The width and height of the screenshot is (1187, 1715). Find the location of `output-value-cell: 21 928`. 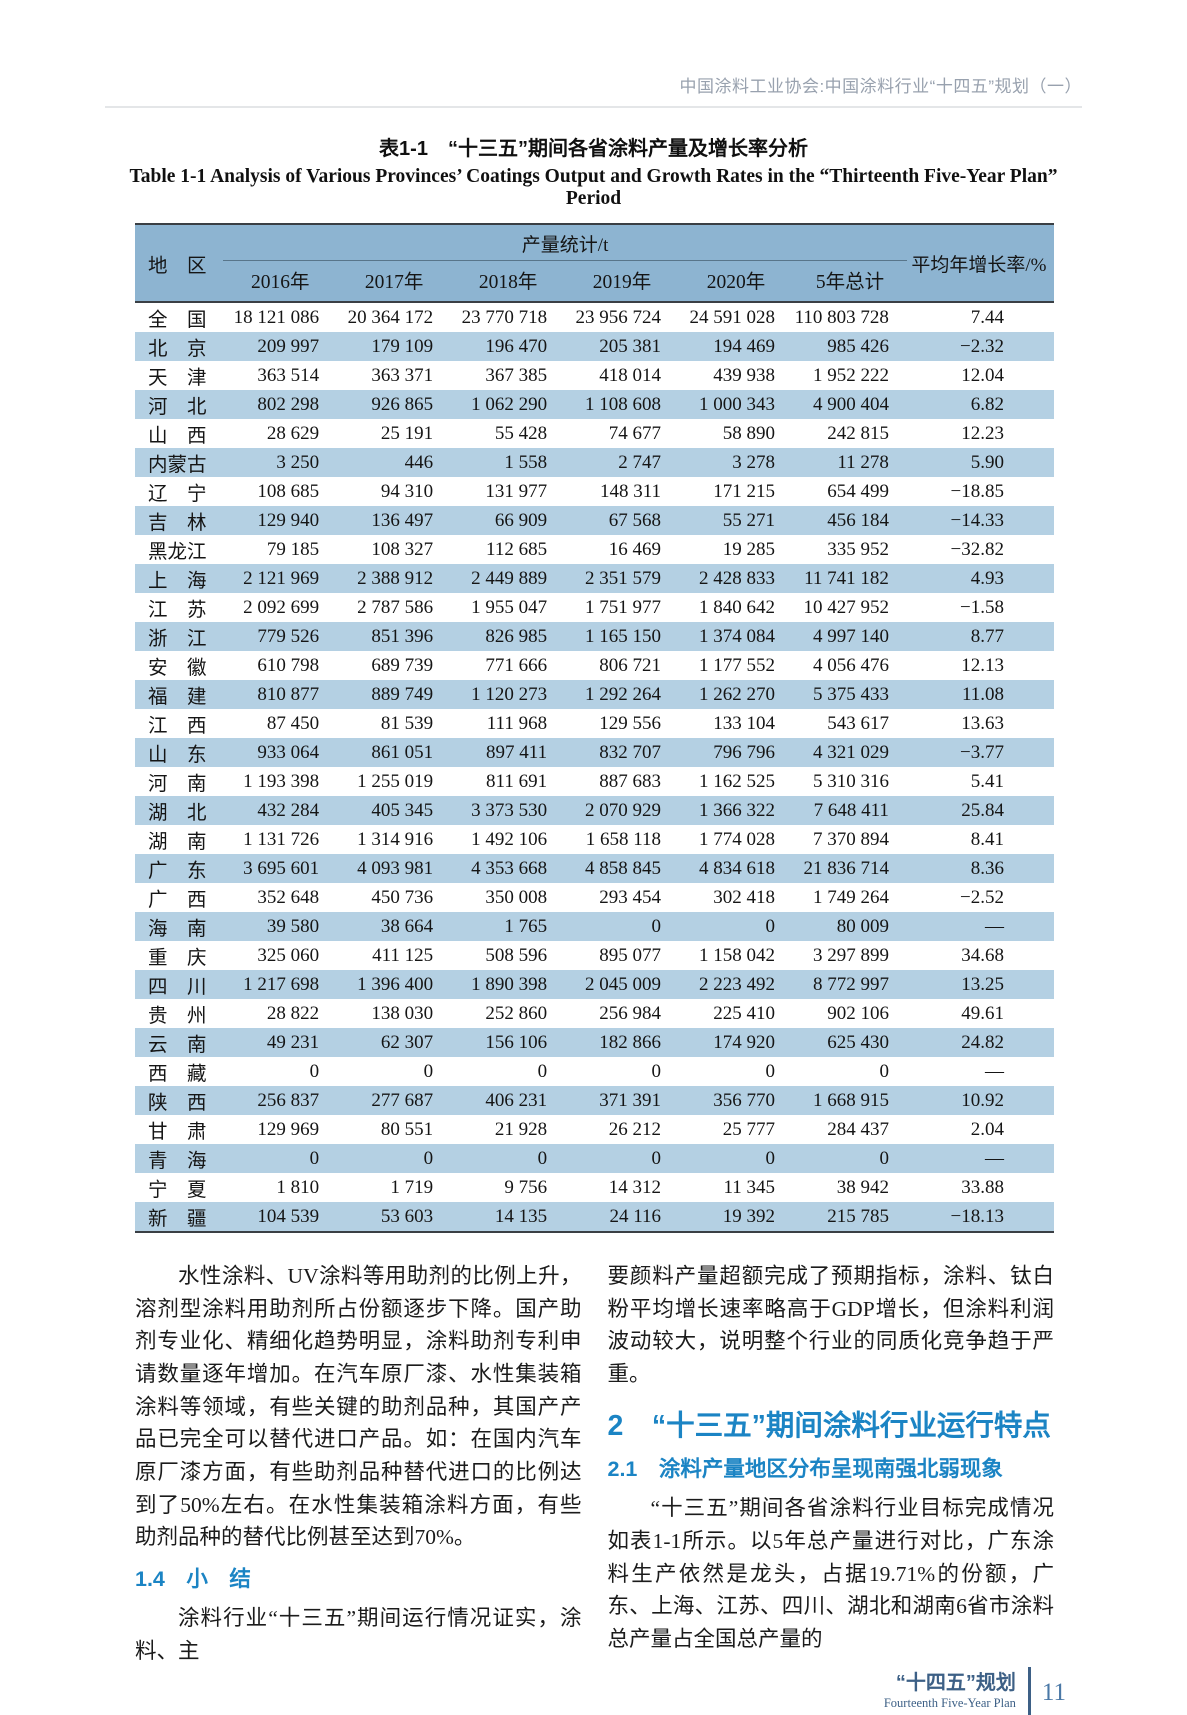

output-value-cell: 21 928 is located at coordinates (521, 1129).